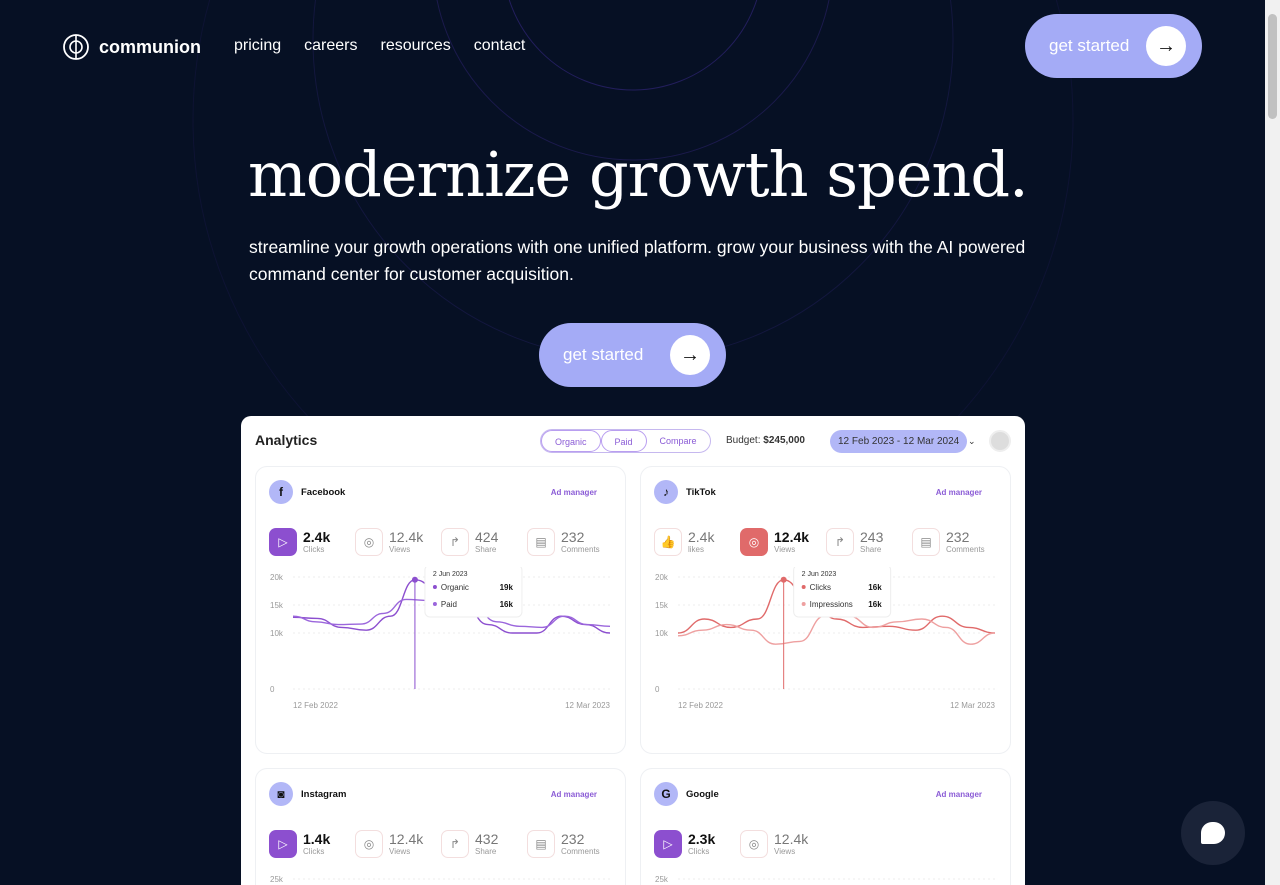  Describe the element at coordinates (499, 45) in the screenshot. I see `nav-contact: contact` at that location.